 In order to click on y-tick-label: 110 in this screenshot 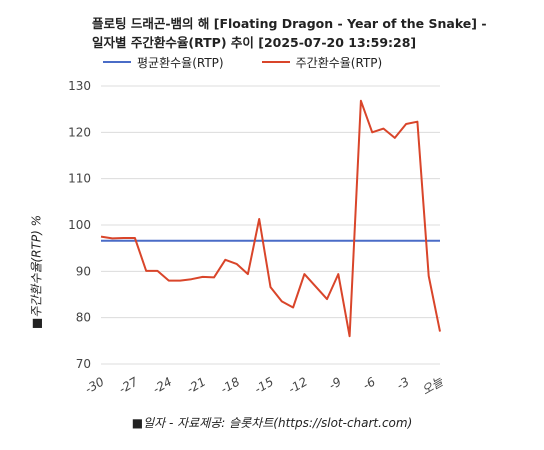, I will do `click(79, 179)`.